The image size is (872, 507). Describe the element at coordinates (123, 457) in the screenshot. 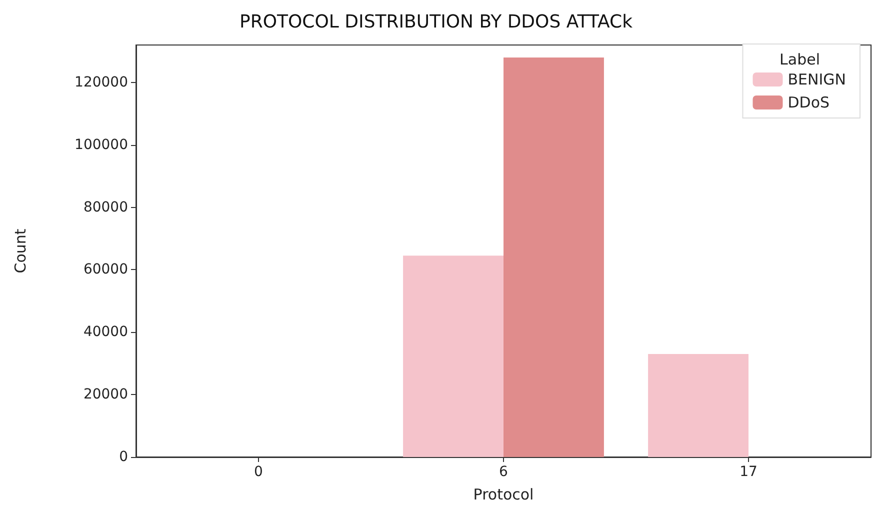

I see `y-tick-label: 0` at that location.